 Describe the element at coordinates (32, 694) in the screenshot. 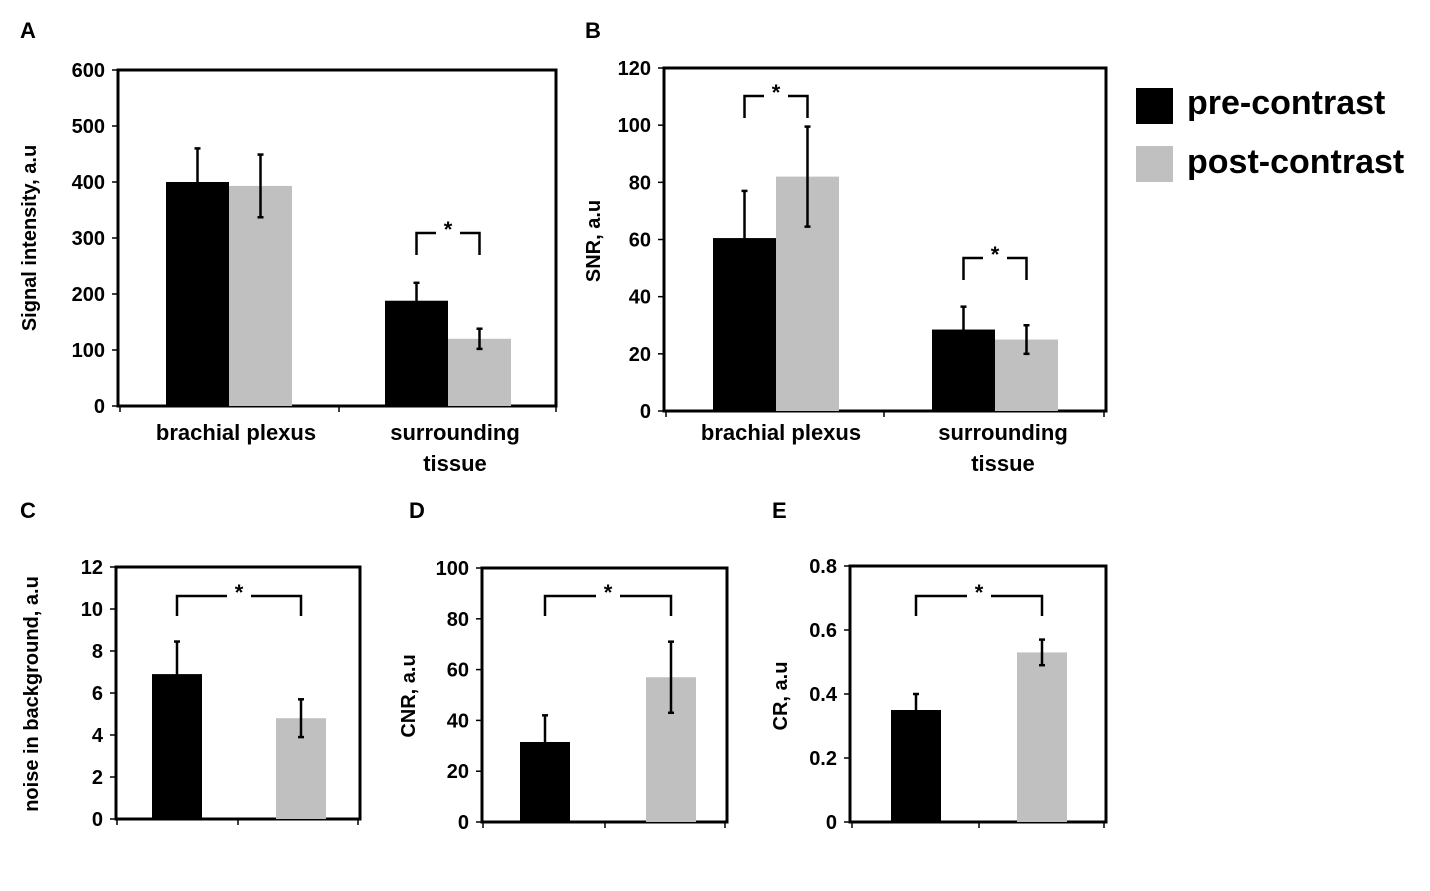

I see `y-axis-label: noise in background, a.u` at that location.